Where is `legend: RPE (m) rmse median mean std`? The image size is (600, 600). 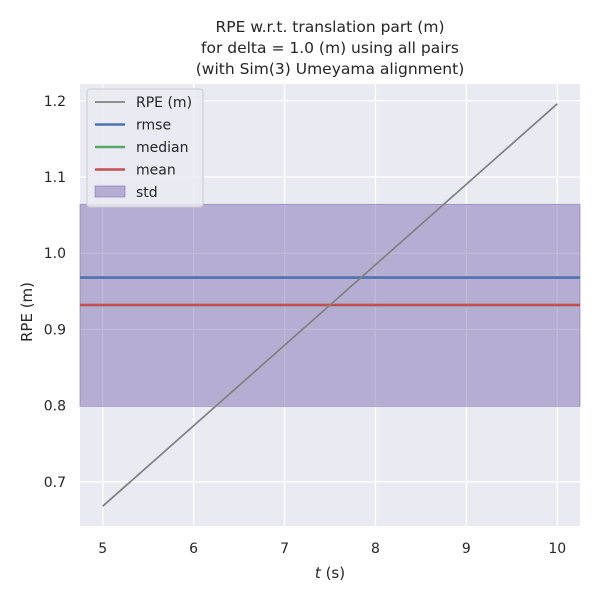
legend: RPE (m) rmse median mean std is located at coordinates (145, 148).